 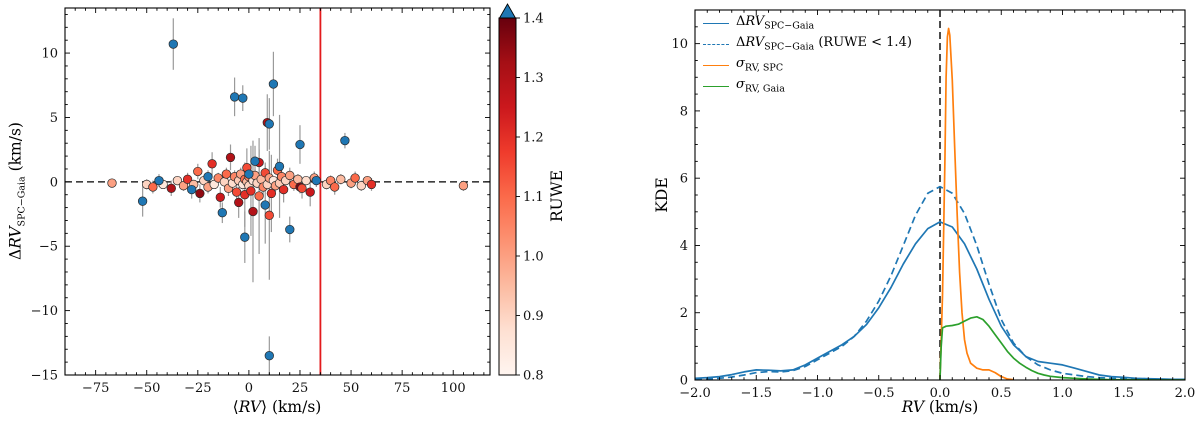 I want to click on svg-text: −5, so click(x=48, y=247).